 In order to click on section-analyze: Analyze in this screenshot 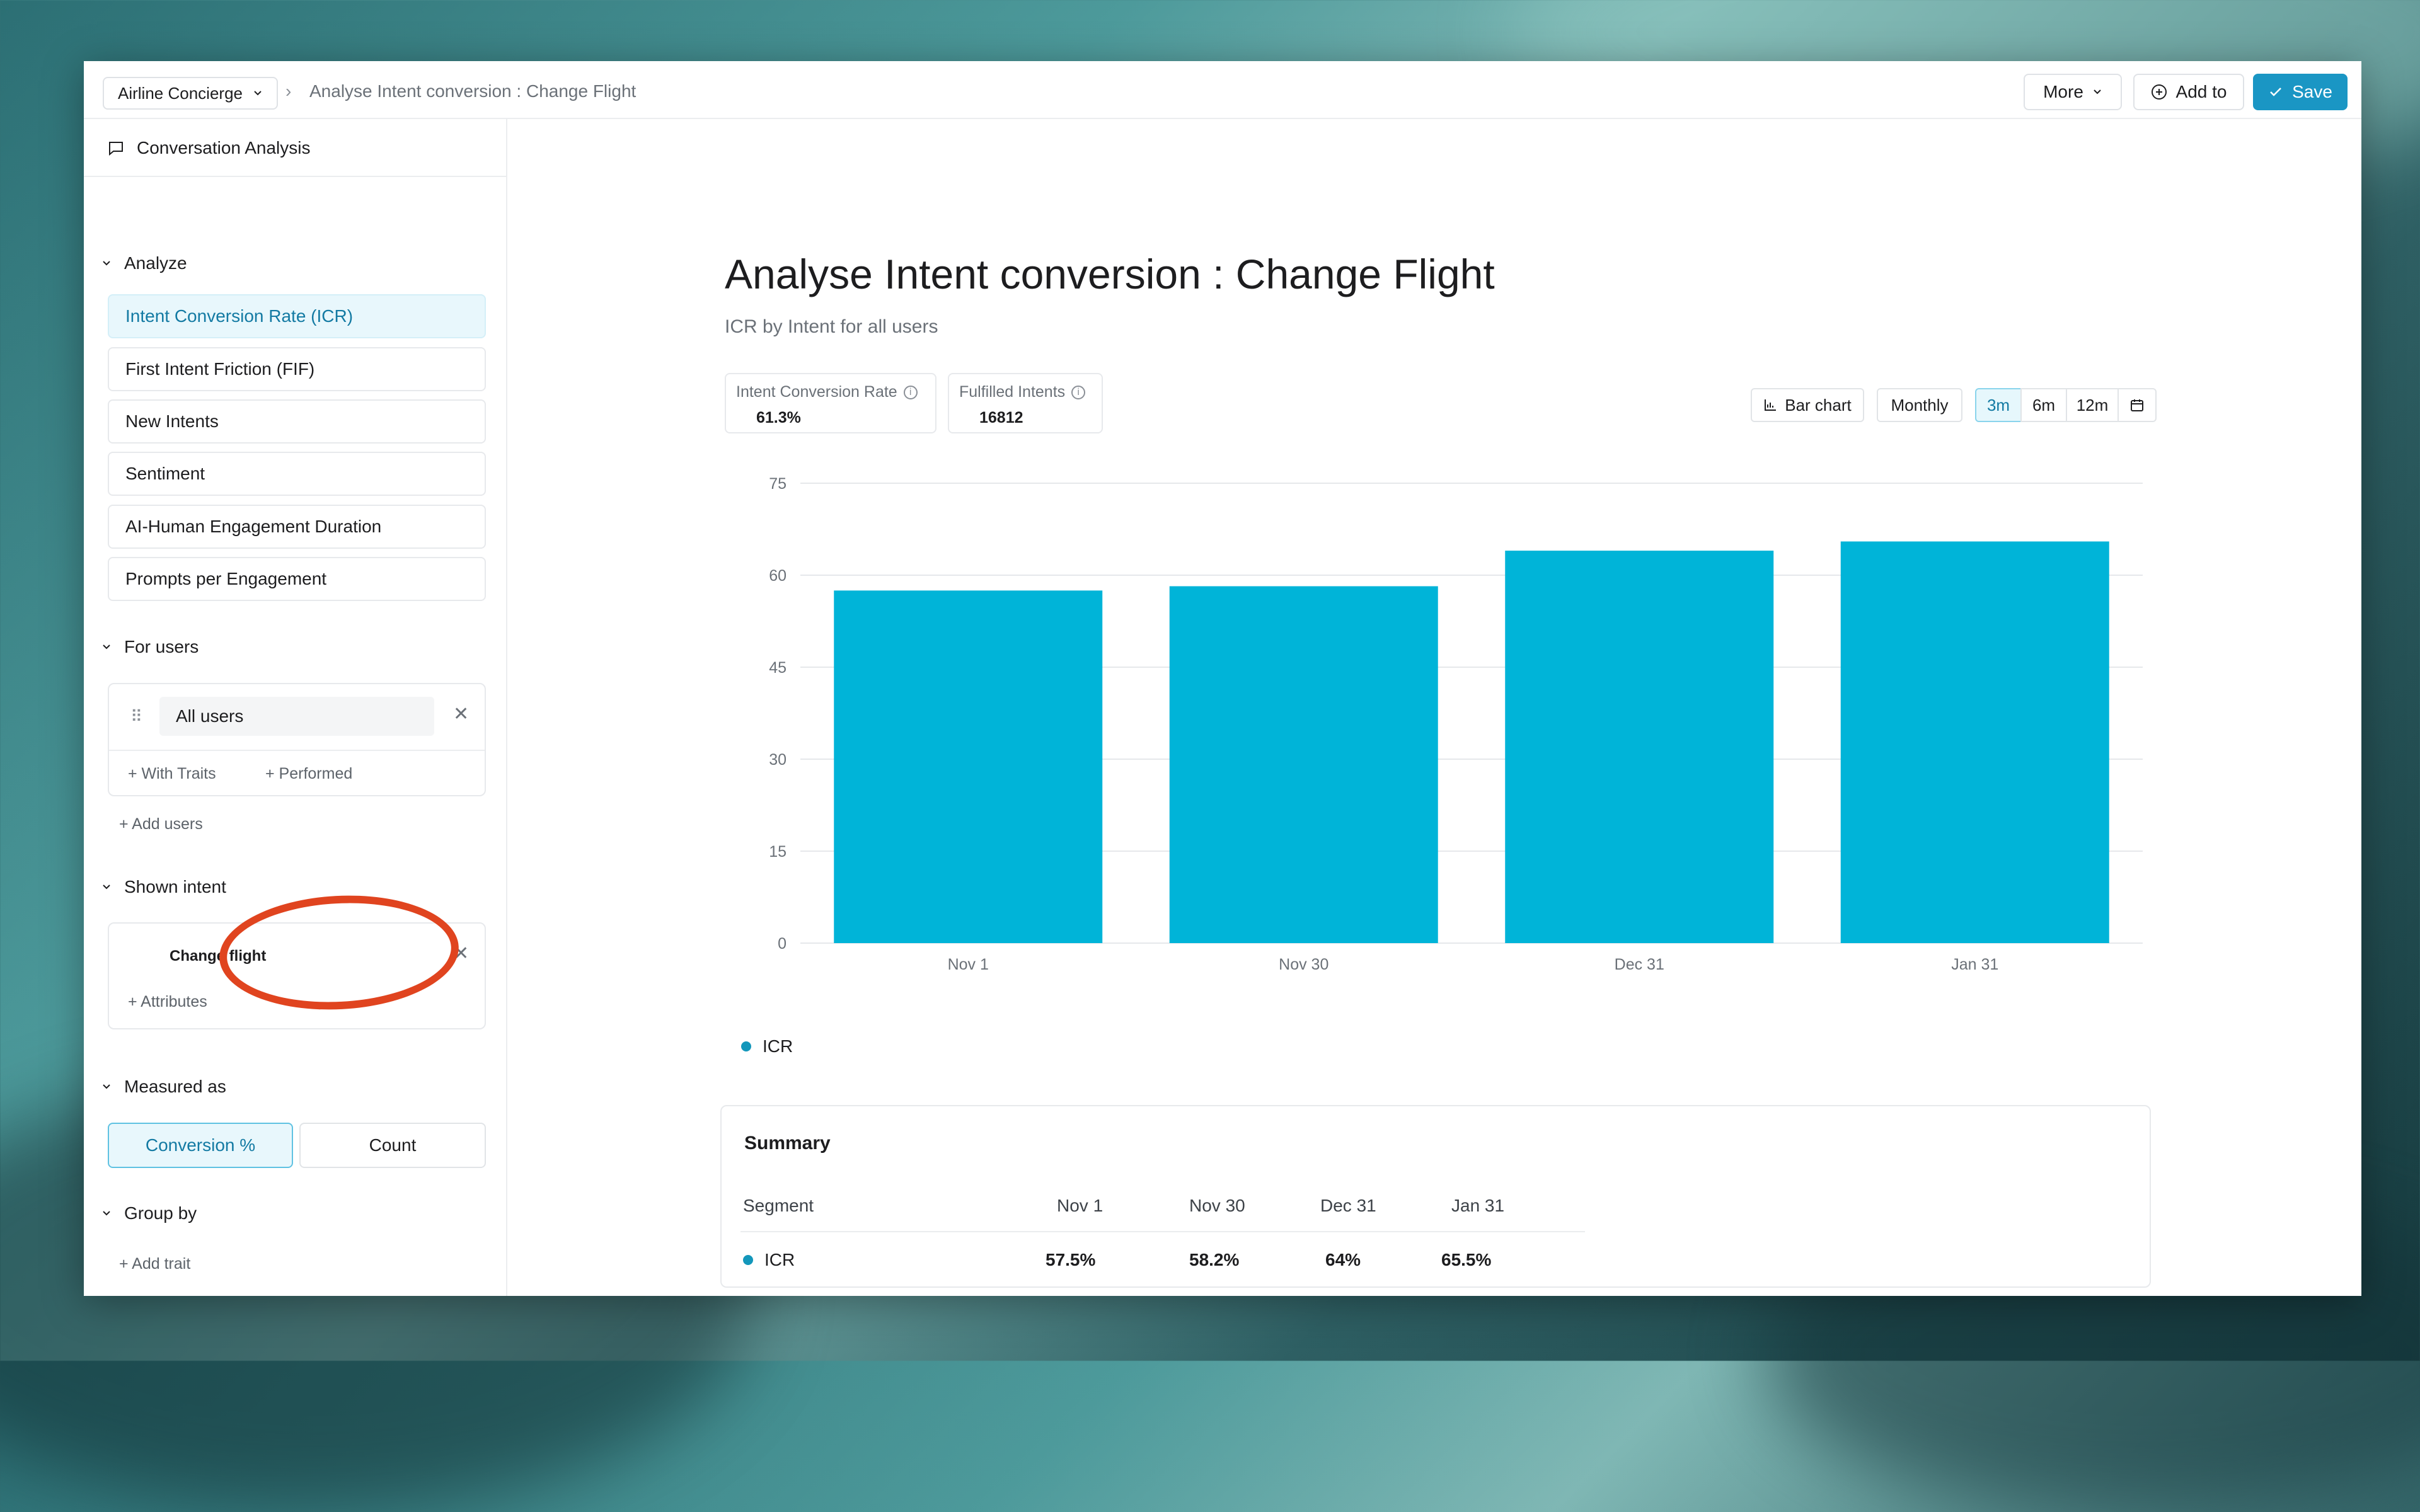, I will do `click(144, 263)`.